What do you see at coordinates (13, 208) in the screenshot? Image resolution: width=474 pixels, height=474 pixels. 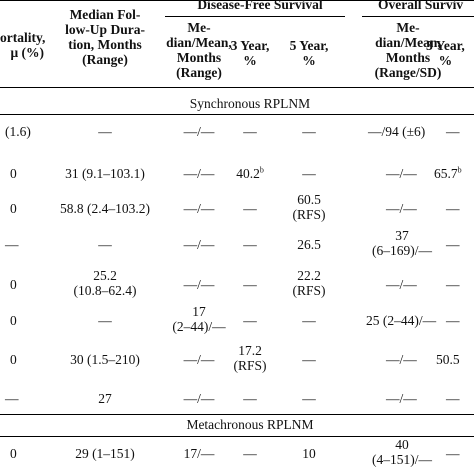 I see `row3-mortality: 0` at bounding box center [13, 208].